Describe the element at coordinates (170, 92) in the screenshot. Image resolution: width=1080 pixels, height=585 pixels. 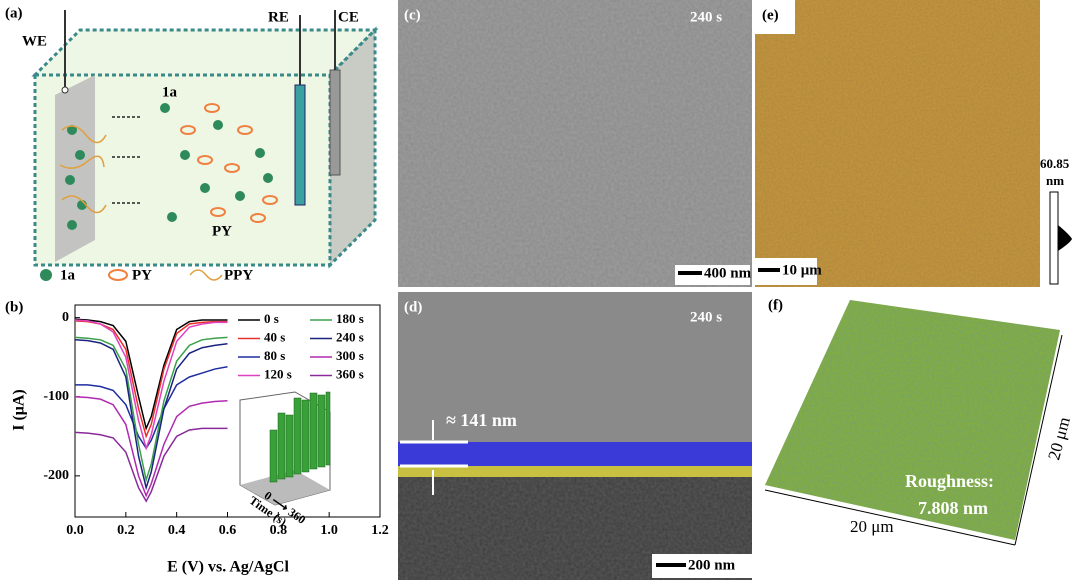
I see `species-label: 1a` at that location.